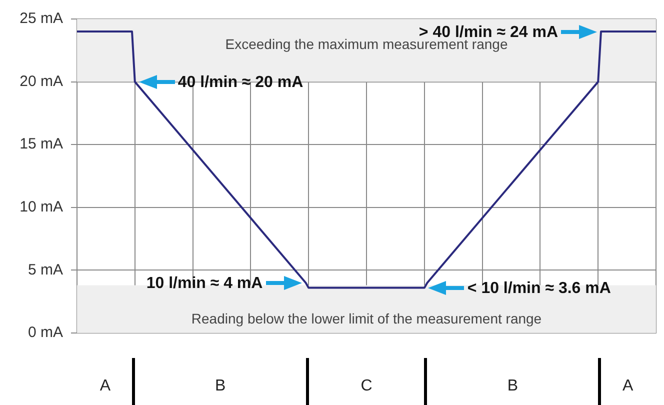 The image size is (664, 405). I want to click on annotation: < 10 l/min ≈ 3.6 mA, so click(539, 289).